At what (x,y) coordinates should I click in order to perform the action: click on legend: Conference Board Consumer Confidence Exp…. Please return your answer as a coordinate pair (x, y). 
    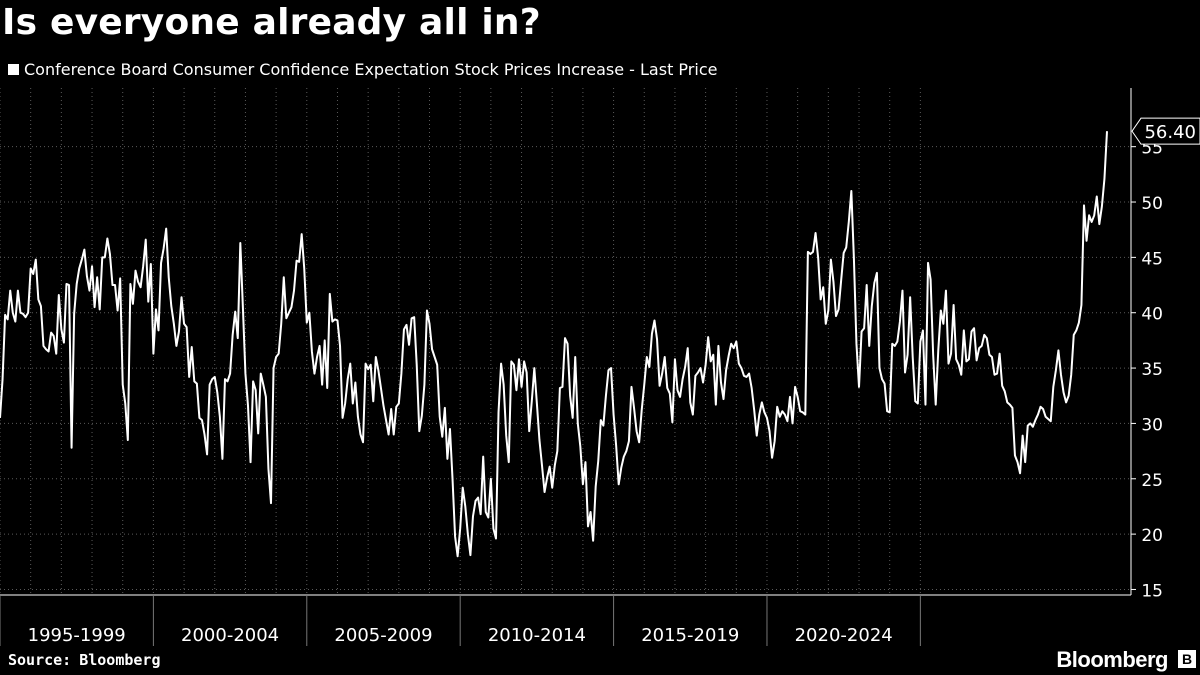
    Looking at the image, I should click on (362, 69).